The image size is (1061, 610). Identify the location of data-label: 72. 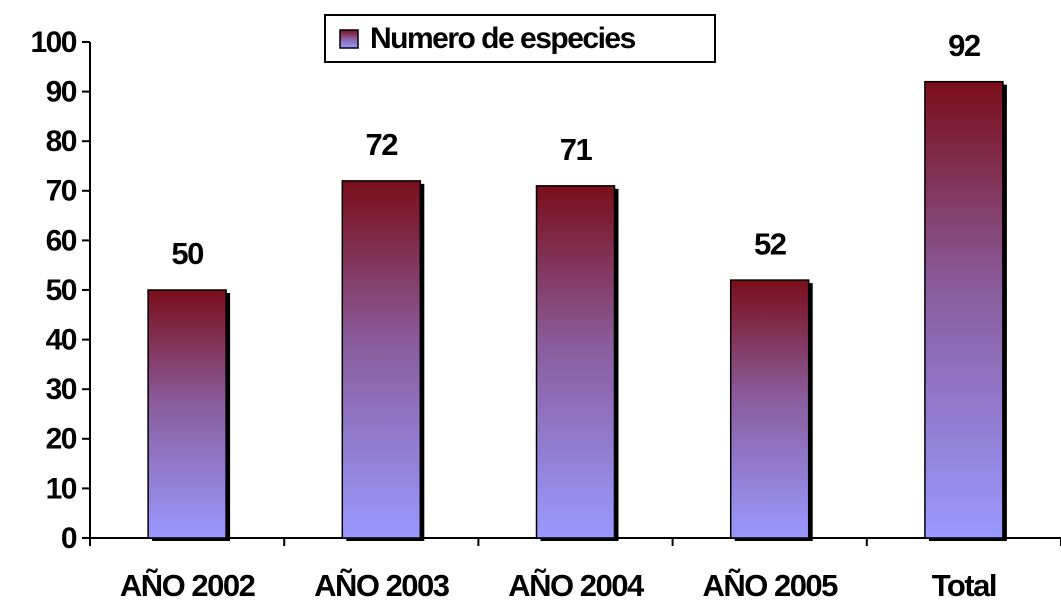
(382, 144).